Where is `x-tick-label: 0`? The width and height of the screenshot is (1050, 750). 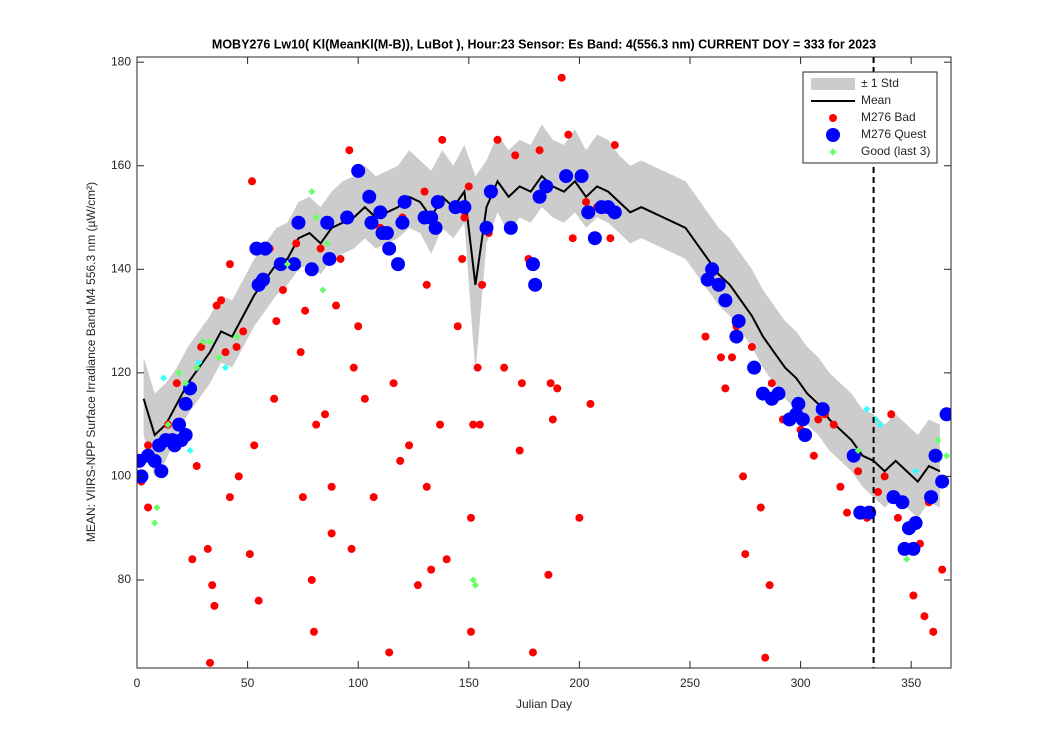
x-tick-label: 0 is located at coordinates (137, 683).